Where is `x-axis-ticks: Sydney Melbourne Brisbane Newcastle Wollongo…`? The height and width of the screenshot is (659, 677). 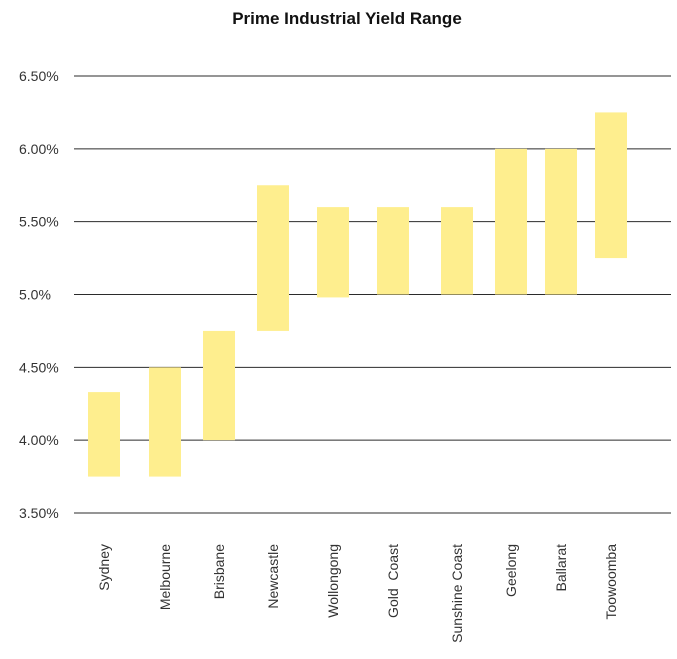
x-axis-ticks: Sydney Melbourne Brisbane Newcastle Wollongo… is located at coordinates (357, 593).